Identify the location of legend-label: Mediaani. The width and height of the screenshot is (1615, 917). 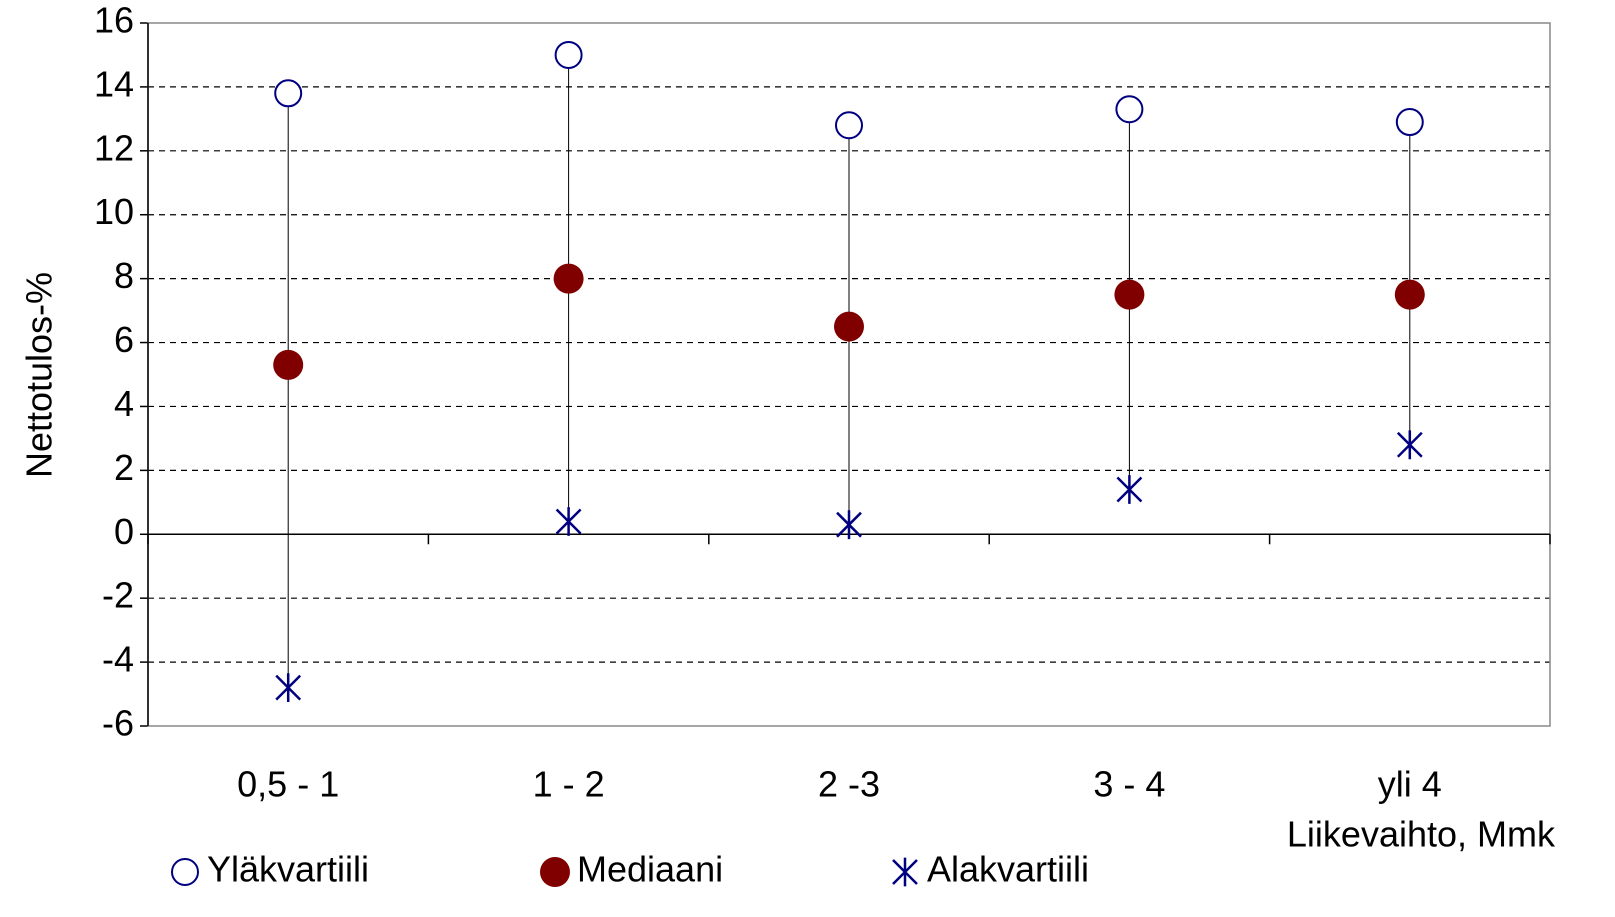
(650, 869).